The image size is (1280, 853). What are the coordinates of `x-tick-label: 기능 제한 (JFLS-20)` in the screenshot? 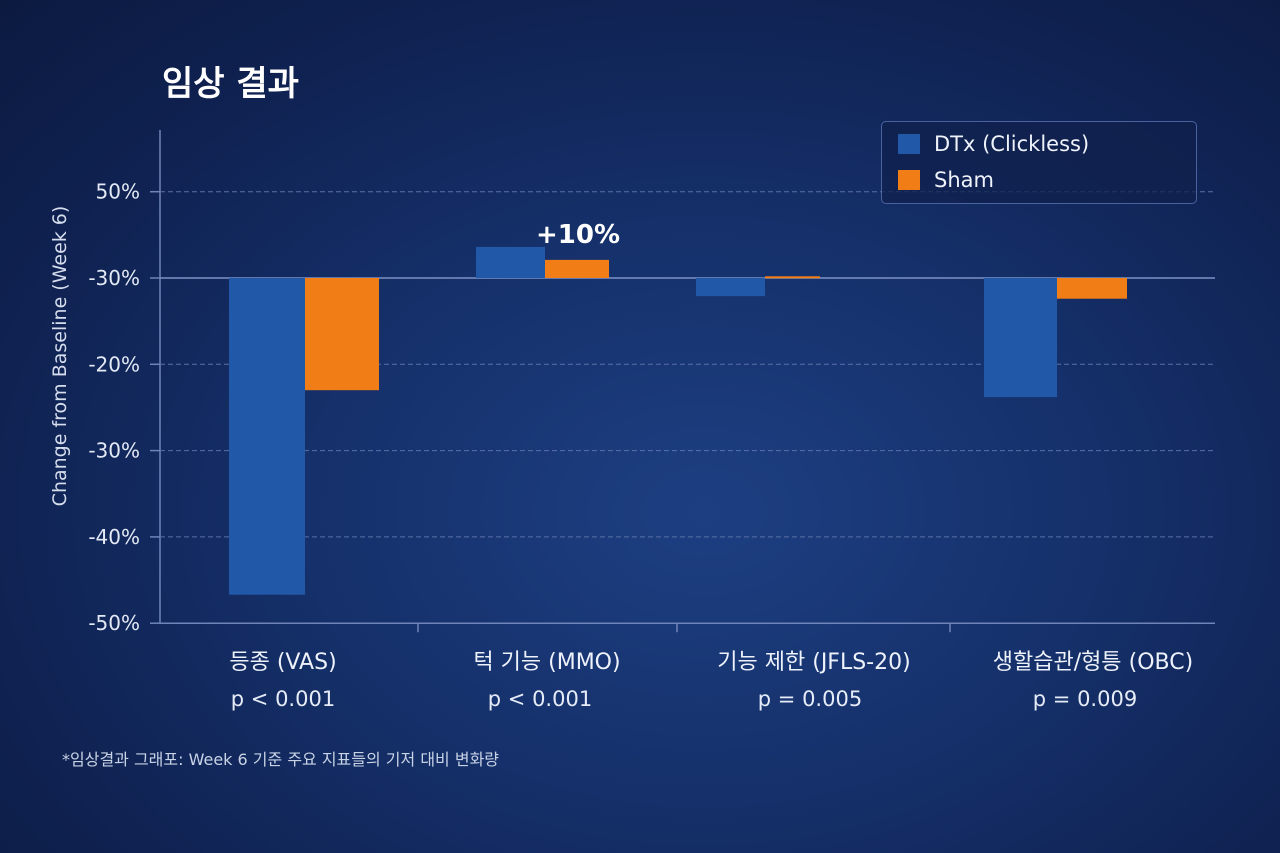 It's located at (814, 662).